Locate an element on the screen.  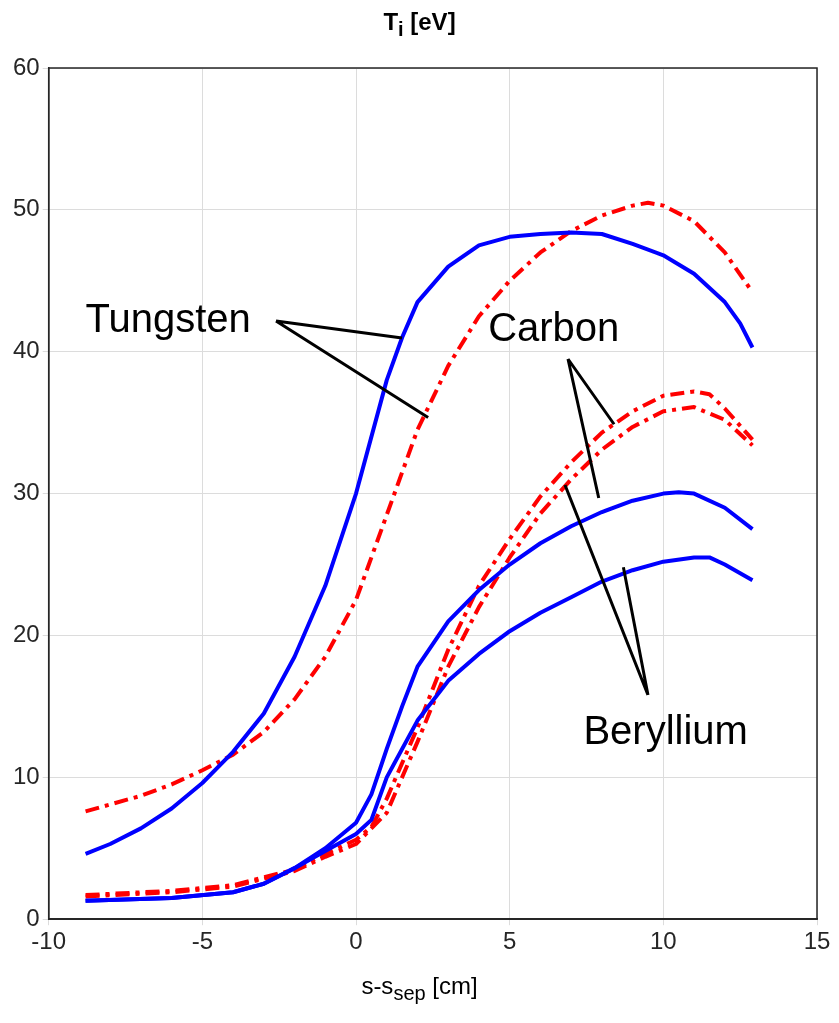
x-axis-title: s-s$_{sep}$ [cm] is located at coordinates (419, 988).